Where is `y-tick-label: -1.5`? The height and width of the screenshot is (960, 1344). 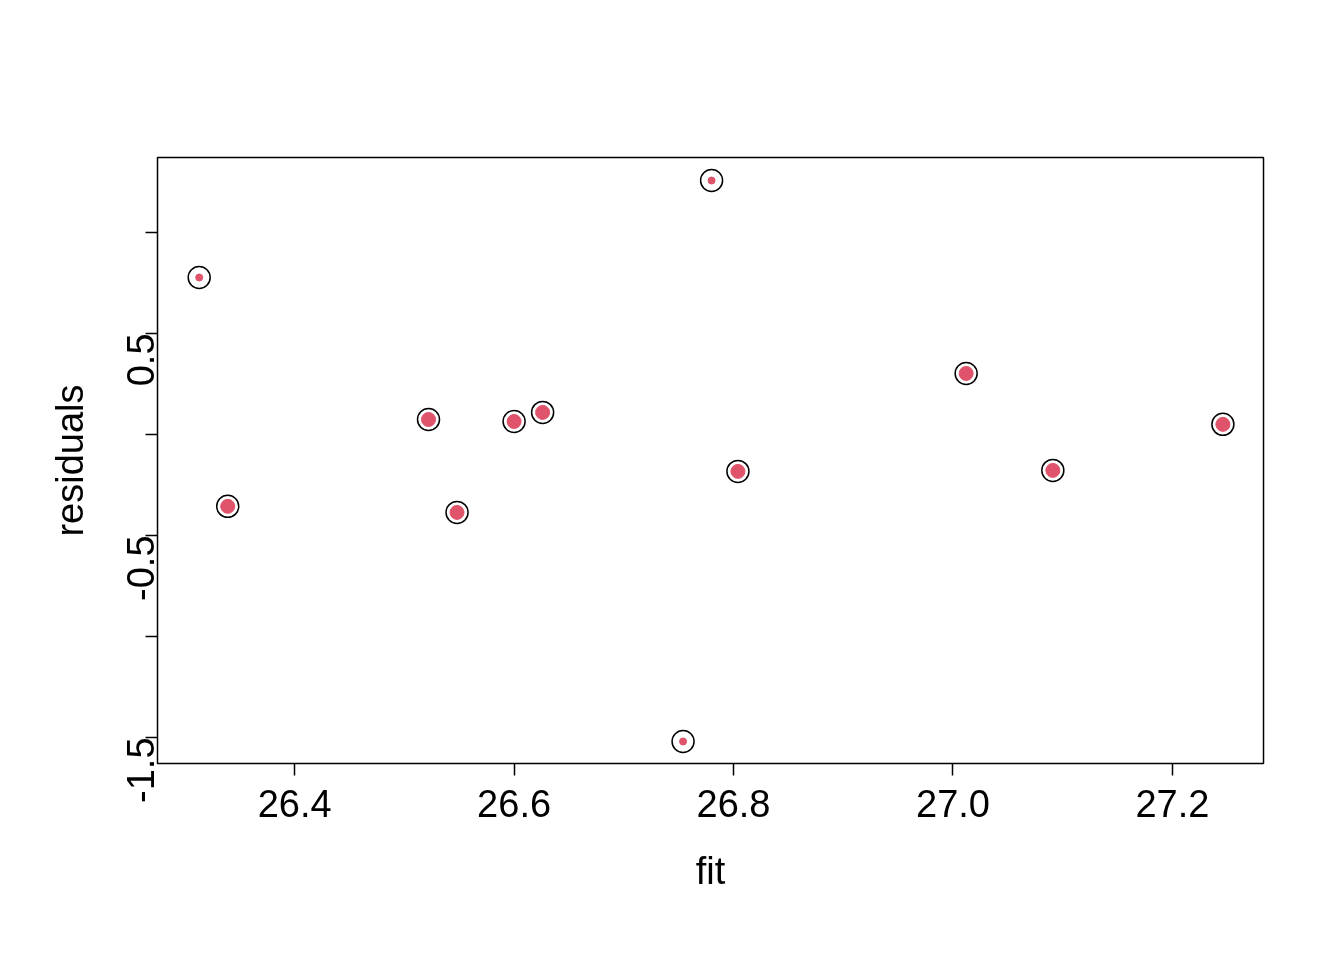 y-tick-label: -1.5 is located at coordinates (141, 770).